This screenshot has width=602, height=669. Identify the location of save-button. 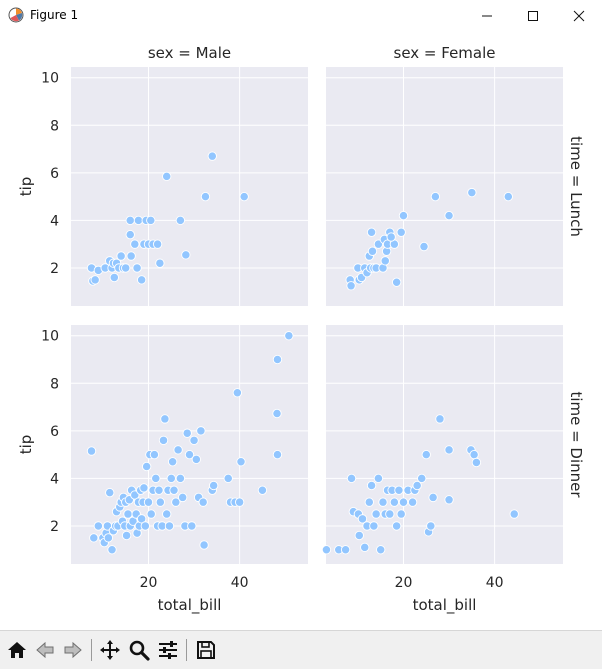
(206, 650).